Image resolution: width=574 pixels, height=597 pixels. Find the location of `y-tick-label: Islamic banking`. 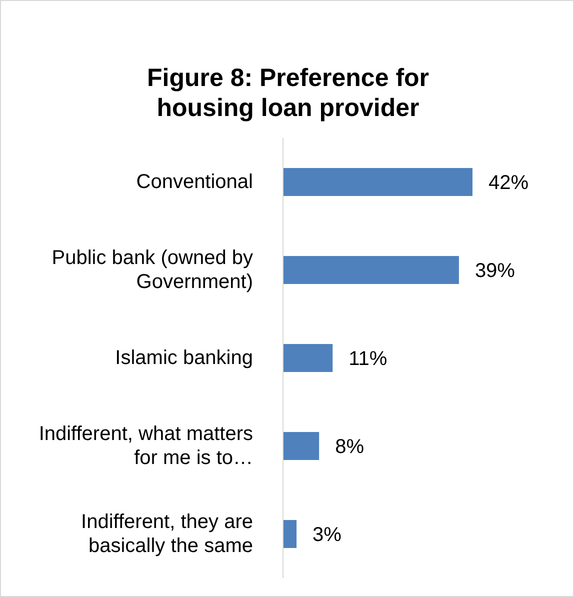

y-tick-label: Islamic banking is located at coordinates (184, 358).